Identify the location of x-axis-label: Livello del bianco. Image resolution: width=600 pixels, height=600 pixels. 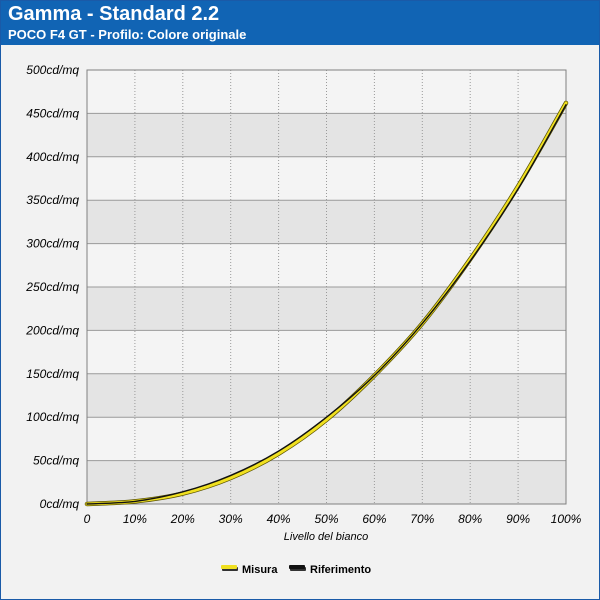
(326, 537).